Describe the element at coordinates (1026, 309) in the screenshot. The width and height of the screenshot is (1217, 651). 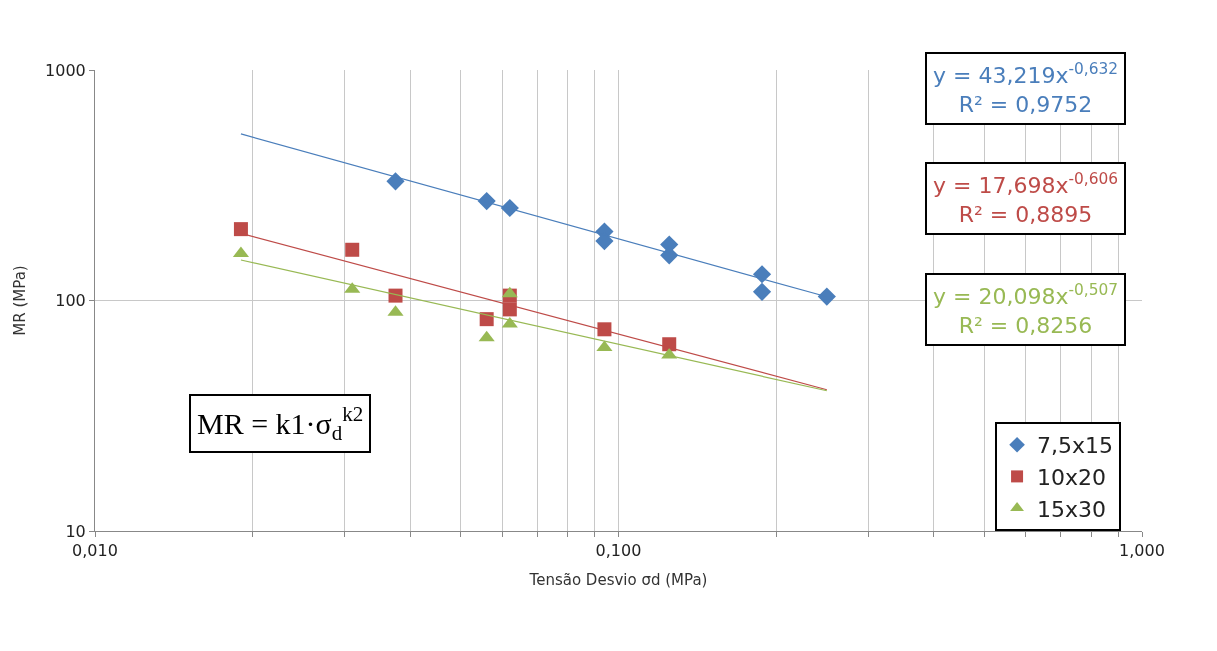
I see `annotation: y = 20,098x$^{-0,507}$ R² = 0,8256` at that location.